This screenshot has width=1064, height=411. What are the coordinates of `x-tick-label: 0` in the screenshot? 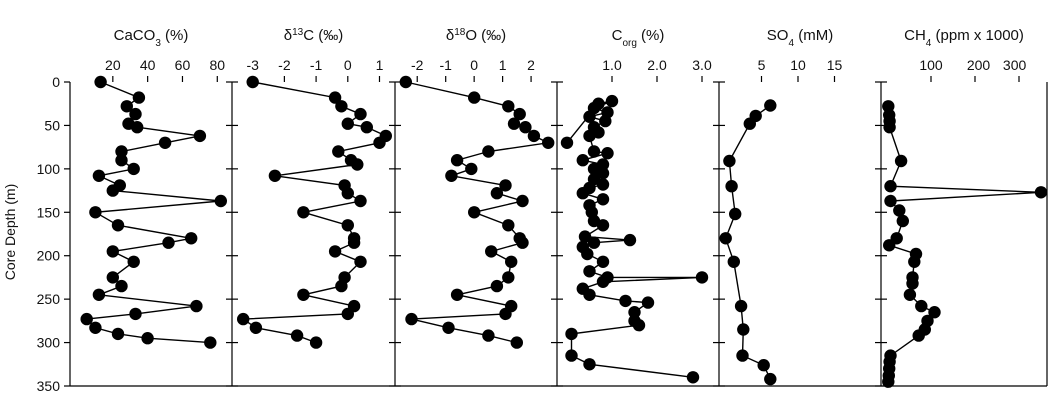 It's located at (348, 65).